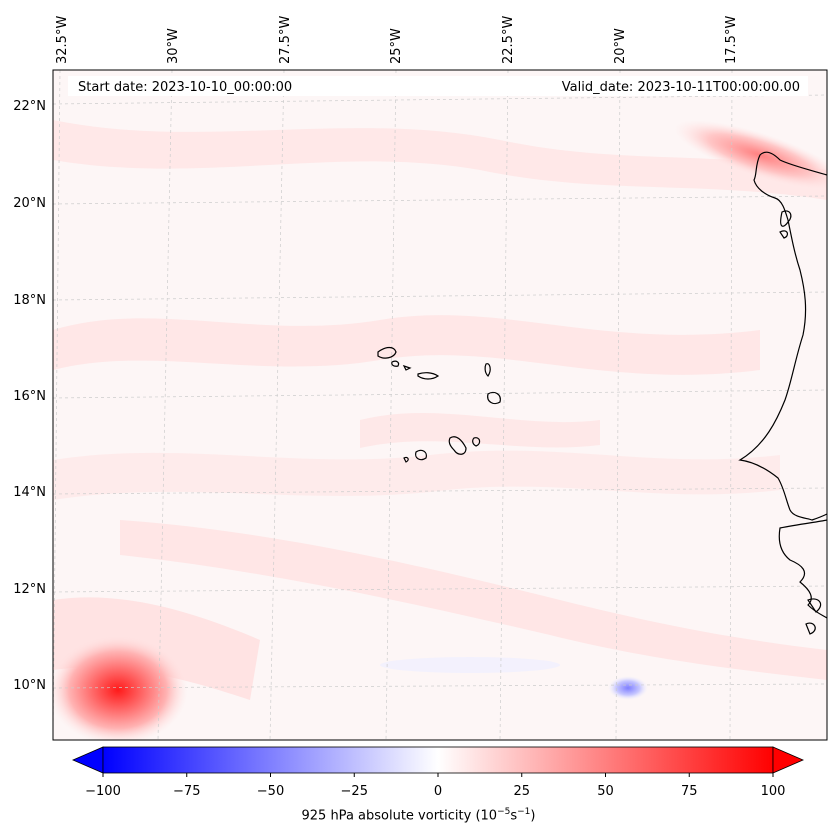 The height and width of the screenshot is (839, 837). I want to click on island-boa-vista, so click(494, 398).